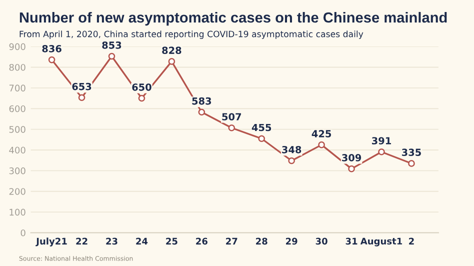 Image resolution: width=474 pixels, height=266 pixels. I want to click on data-label: 836, so click(52, 48).